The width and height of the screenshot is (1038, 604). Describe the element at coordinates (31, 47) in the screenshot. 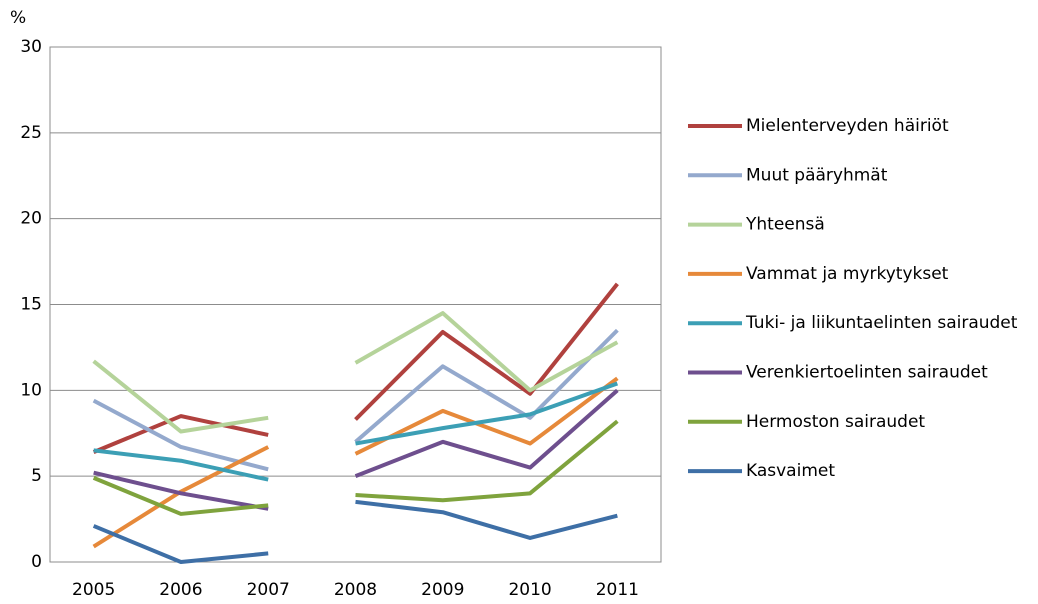

I see `y-tick-label: 30` at that location.